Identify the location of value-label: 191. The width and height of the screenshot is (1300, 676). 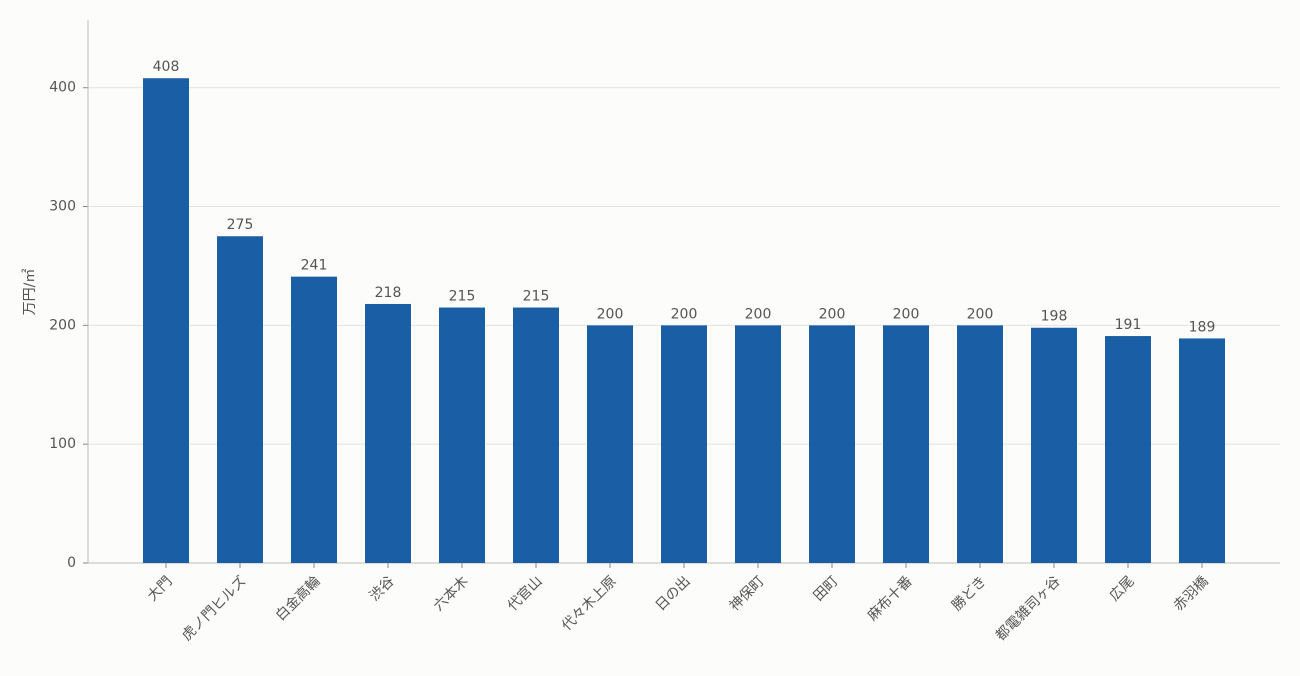
(1128, 325).